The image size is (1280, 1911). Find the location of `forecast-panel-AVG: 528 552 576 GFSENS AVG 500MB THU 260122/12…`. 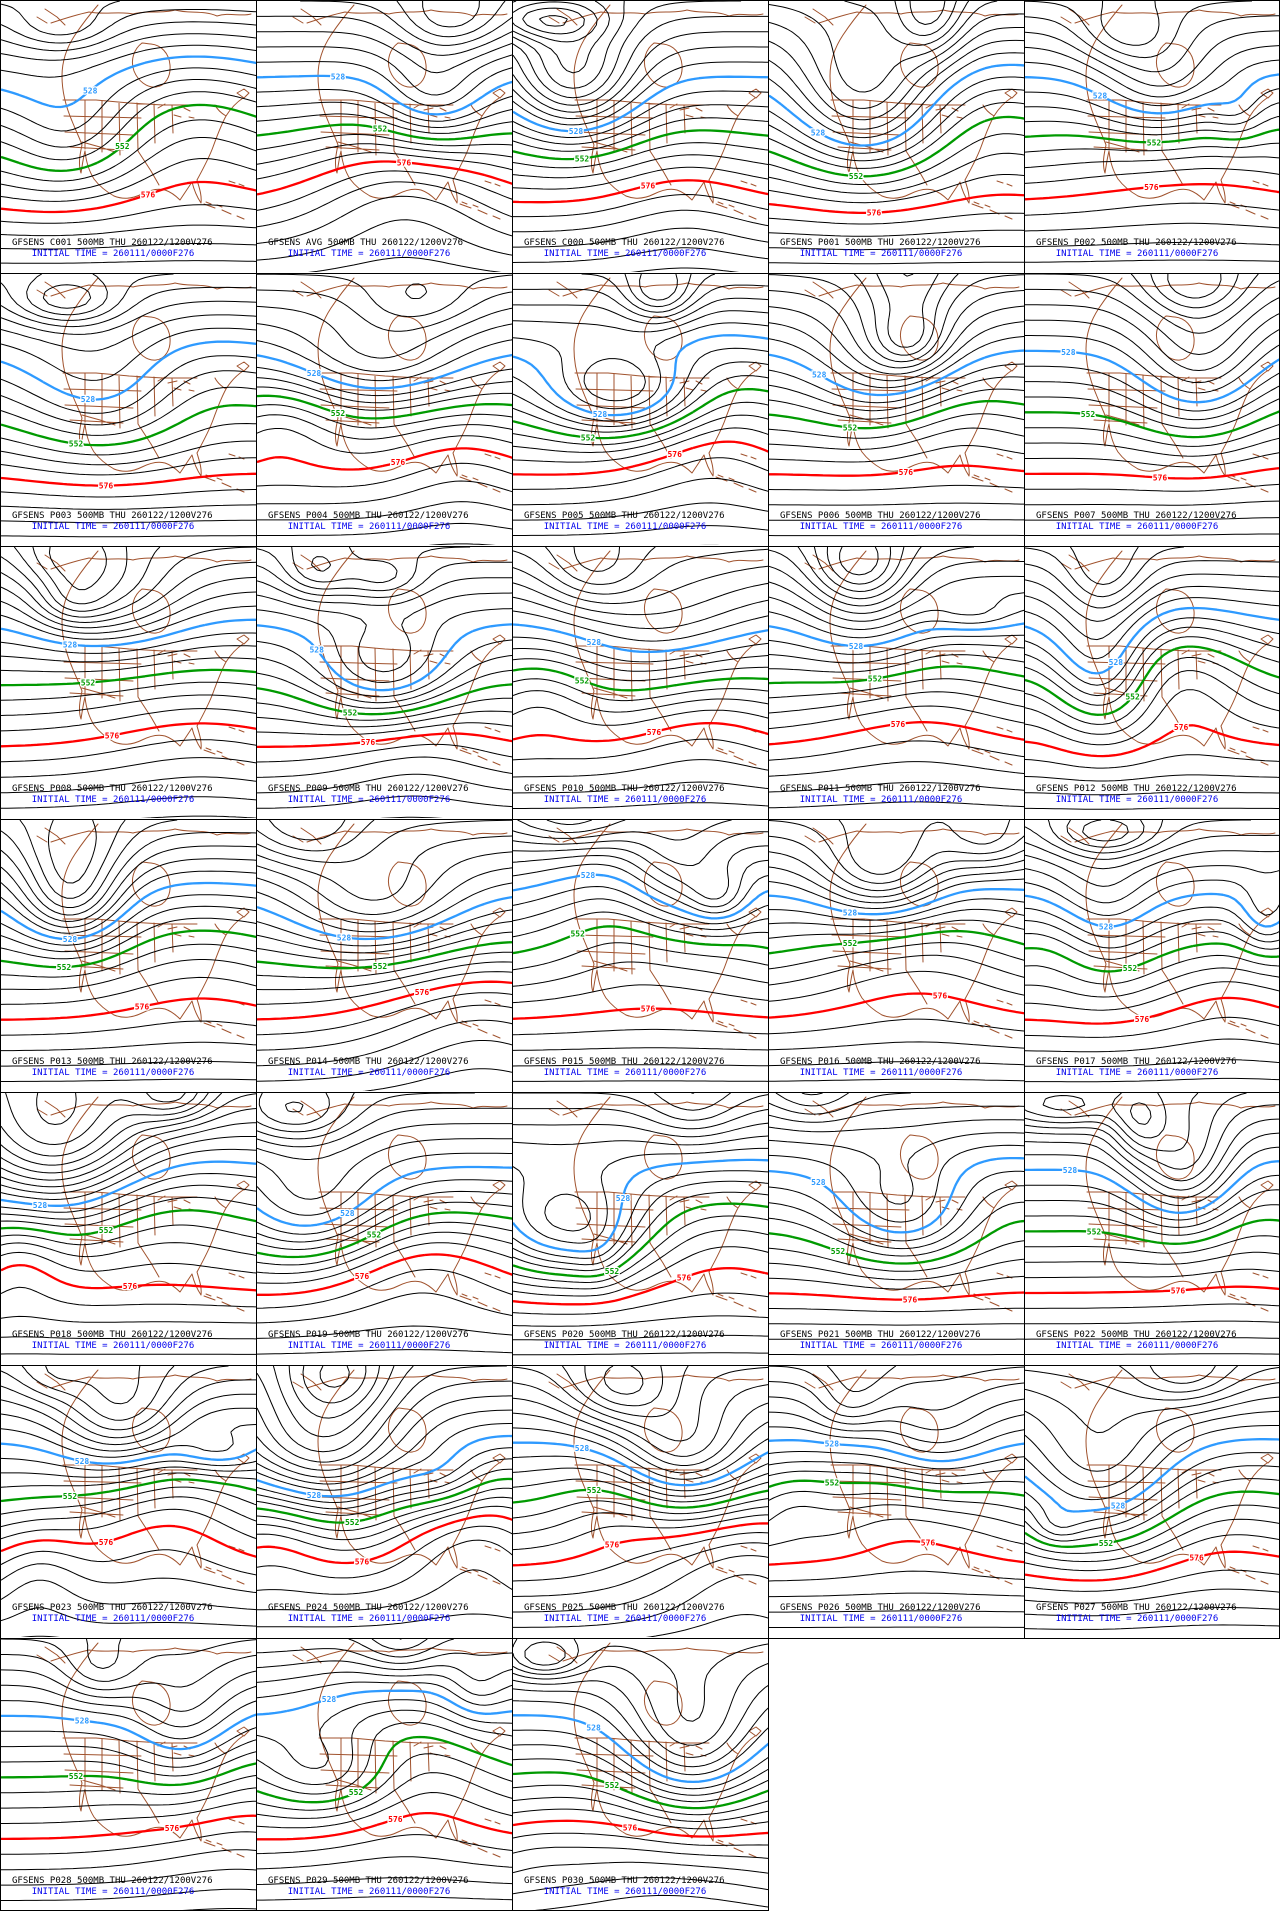

forecast-panel-AVG: 528 552 576 GFSENS AVG 500MB THU 260122/12… is located at coordinates (384, 137).